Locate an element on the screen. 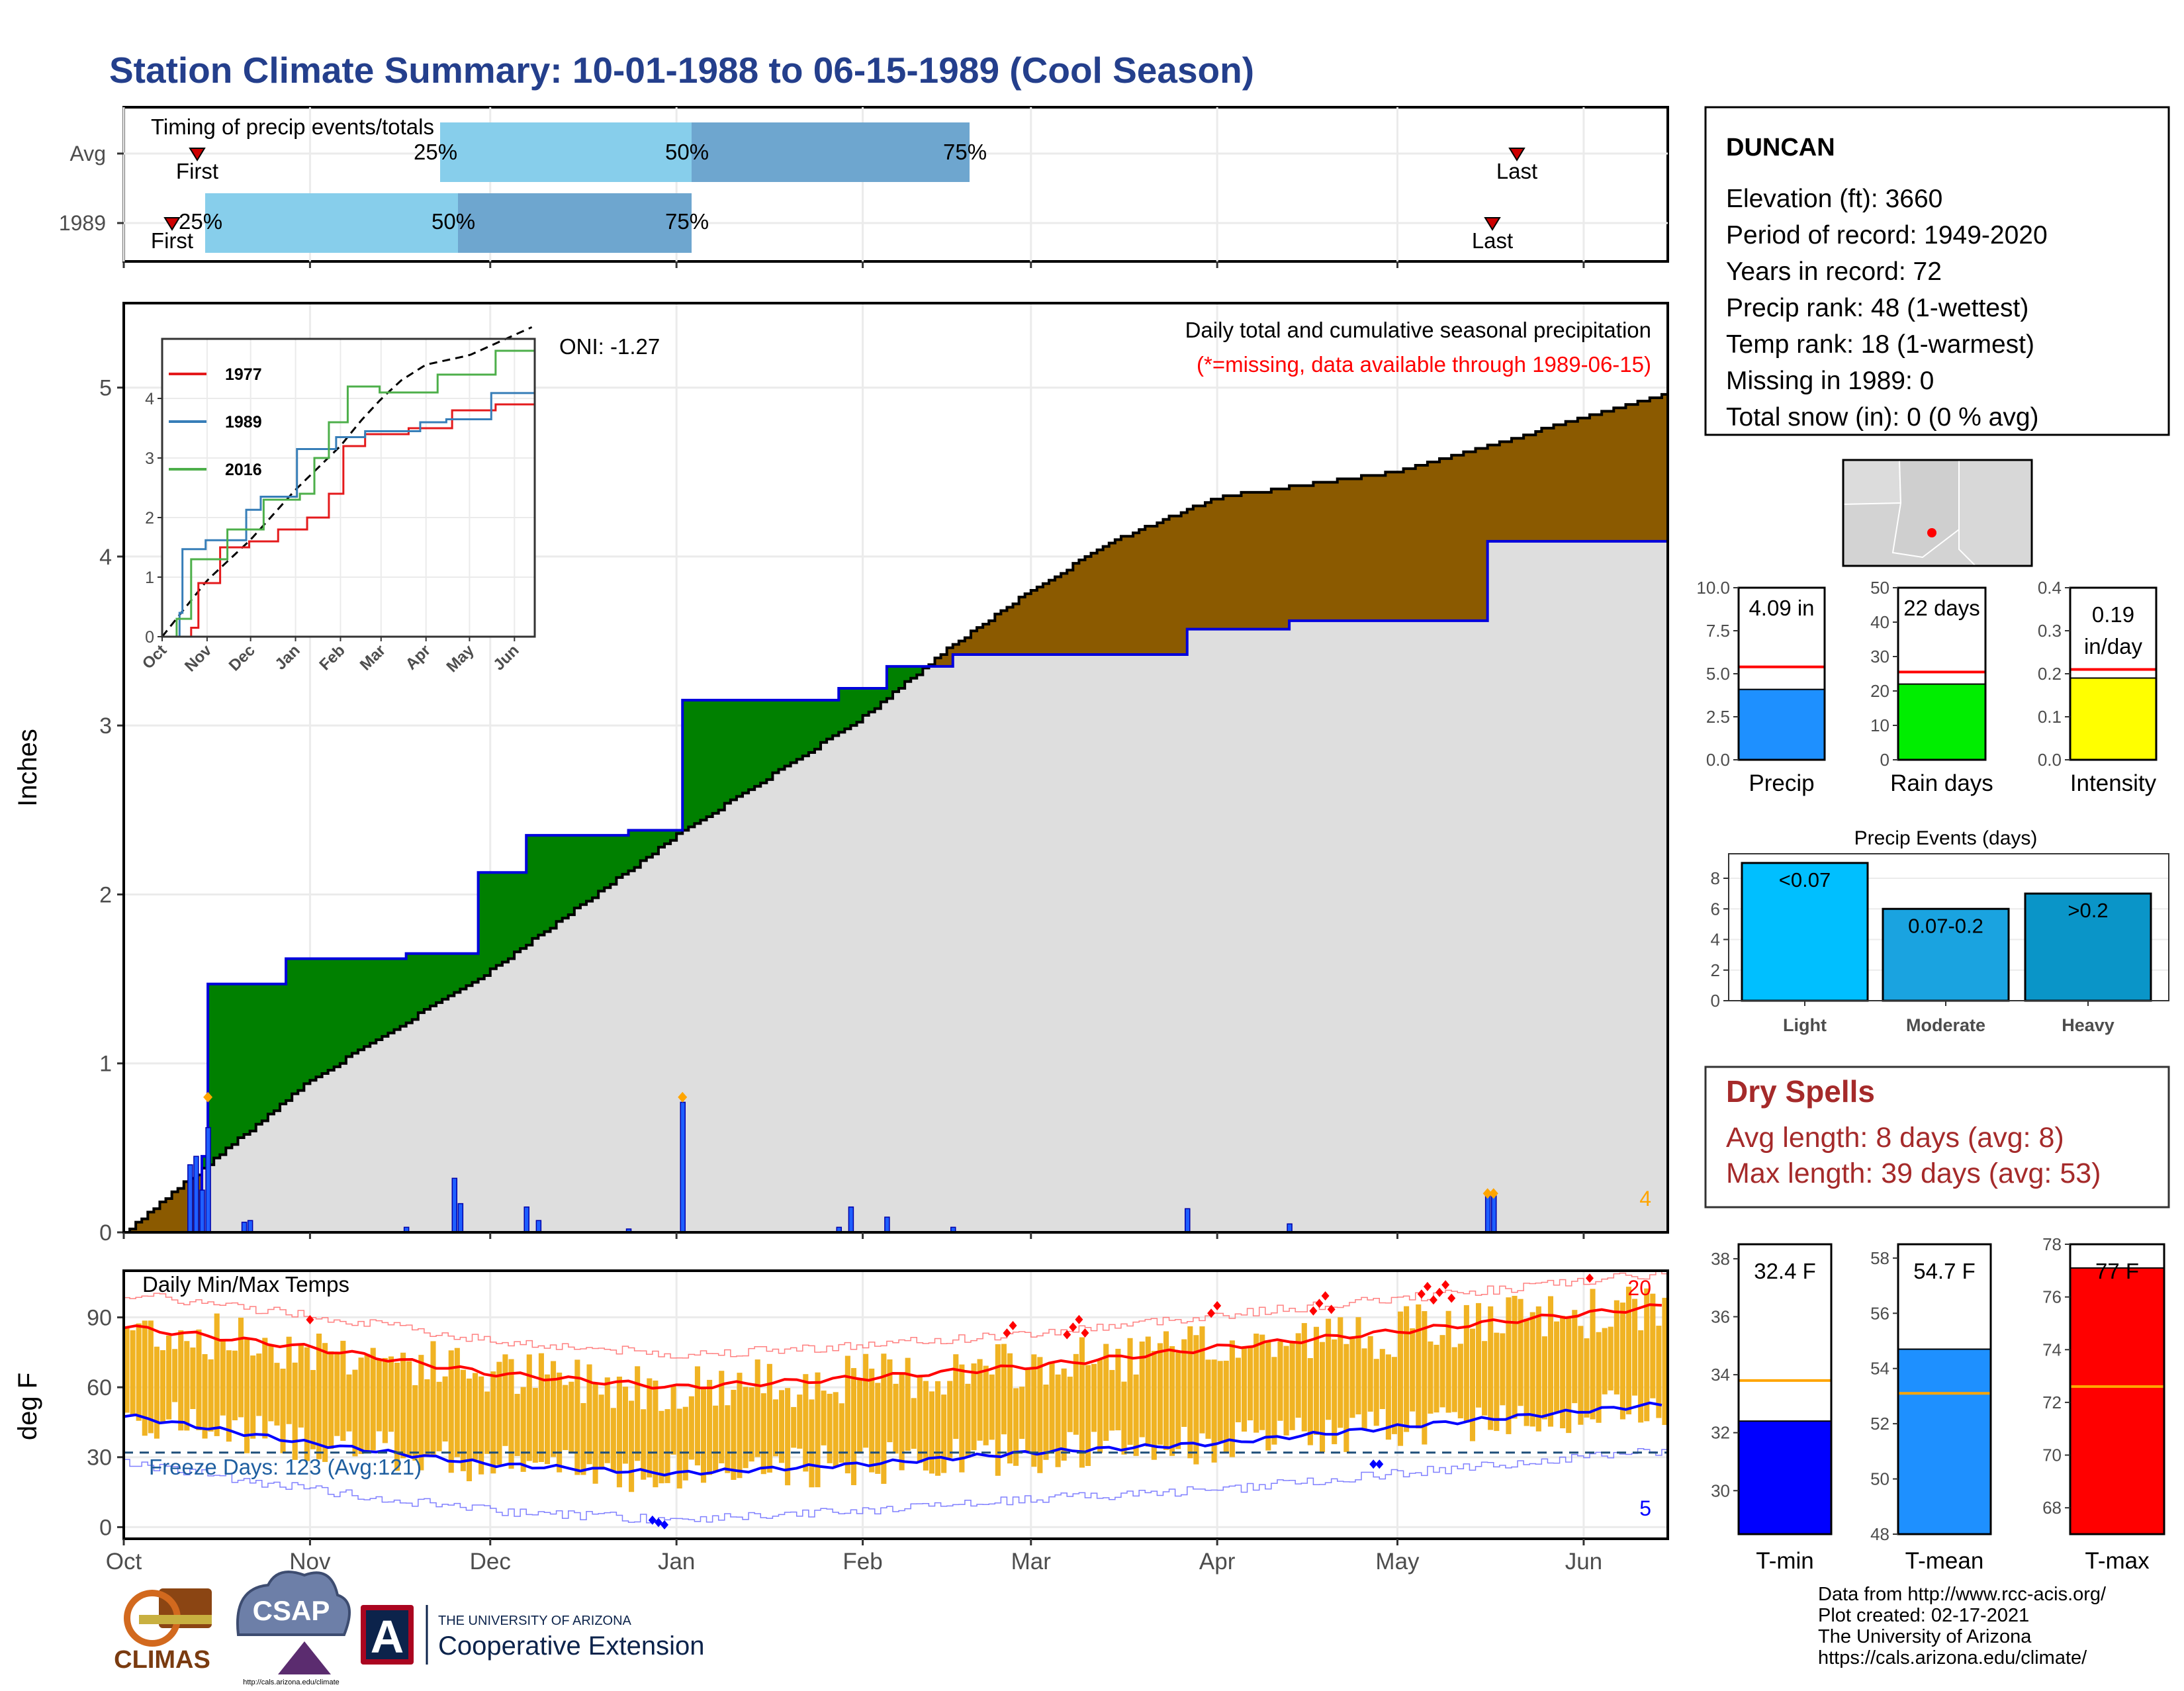  station-line: Years in record: 72 is located at coordinates (1834, 271).